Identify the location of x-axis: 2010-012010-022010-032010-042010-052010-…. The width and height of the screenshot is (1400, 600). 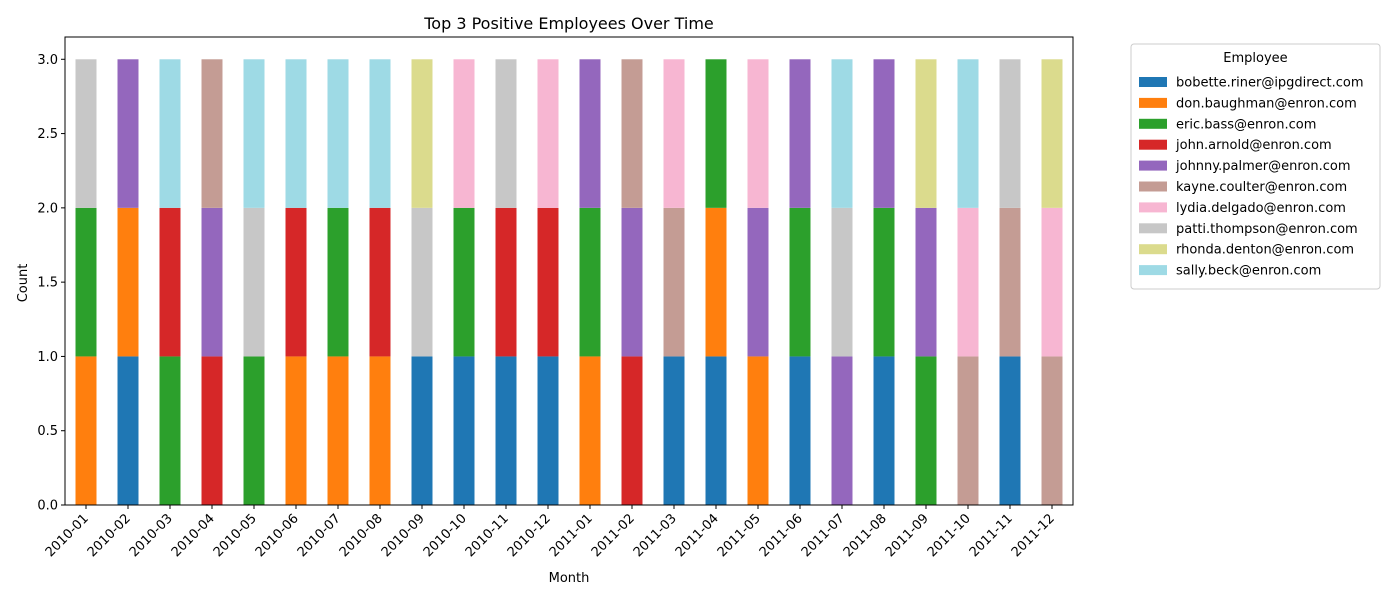
(550, 532).